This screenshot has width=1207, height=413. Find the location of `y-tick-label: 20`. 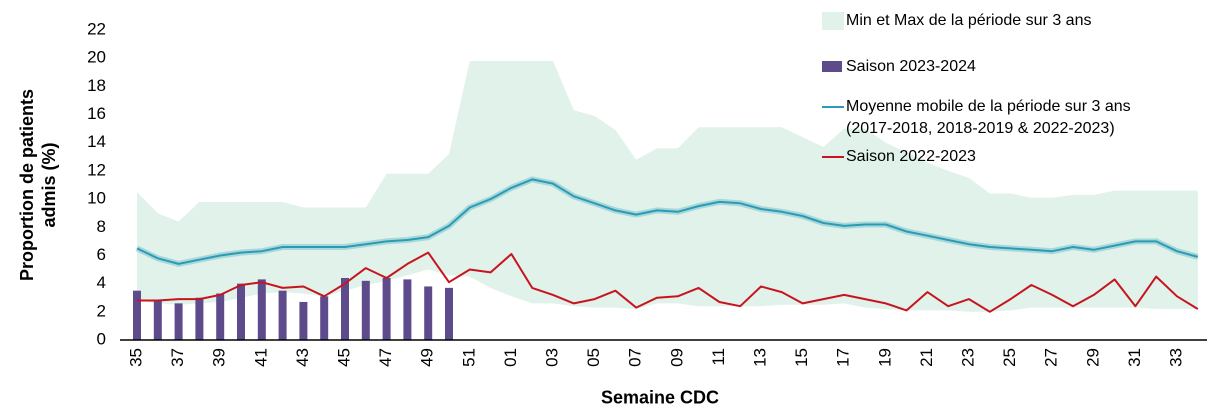

y-tick-label: 20 is located at coordinates (96, 57).